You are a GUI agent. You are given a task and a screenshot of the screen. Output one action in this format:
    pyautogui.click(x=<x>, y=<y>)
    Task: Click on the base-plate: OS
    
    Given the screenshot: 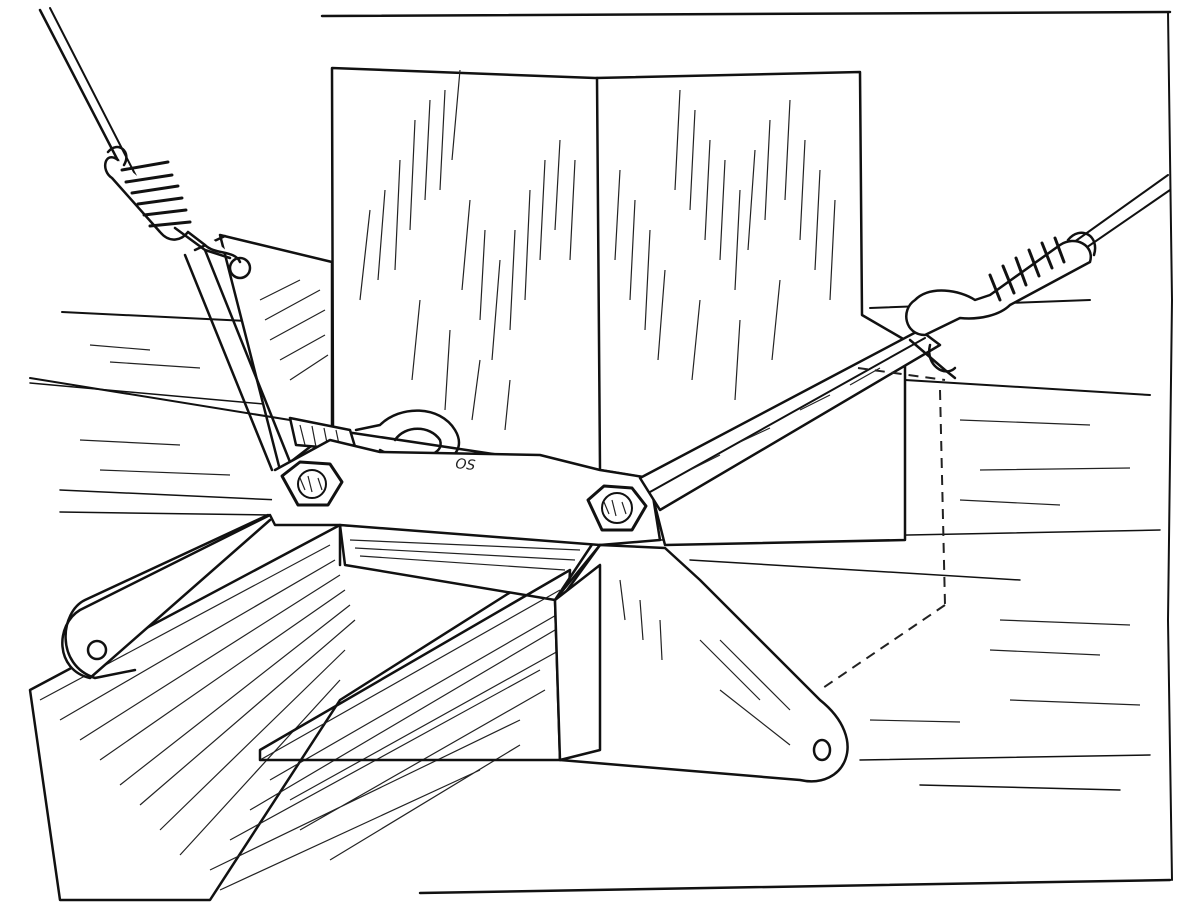 What is the action you would take?
    pyautogui.click(x=361, y=559)
    